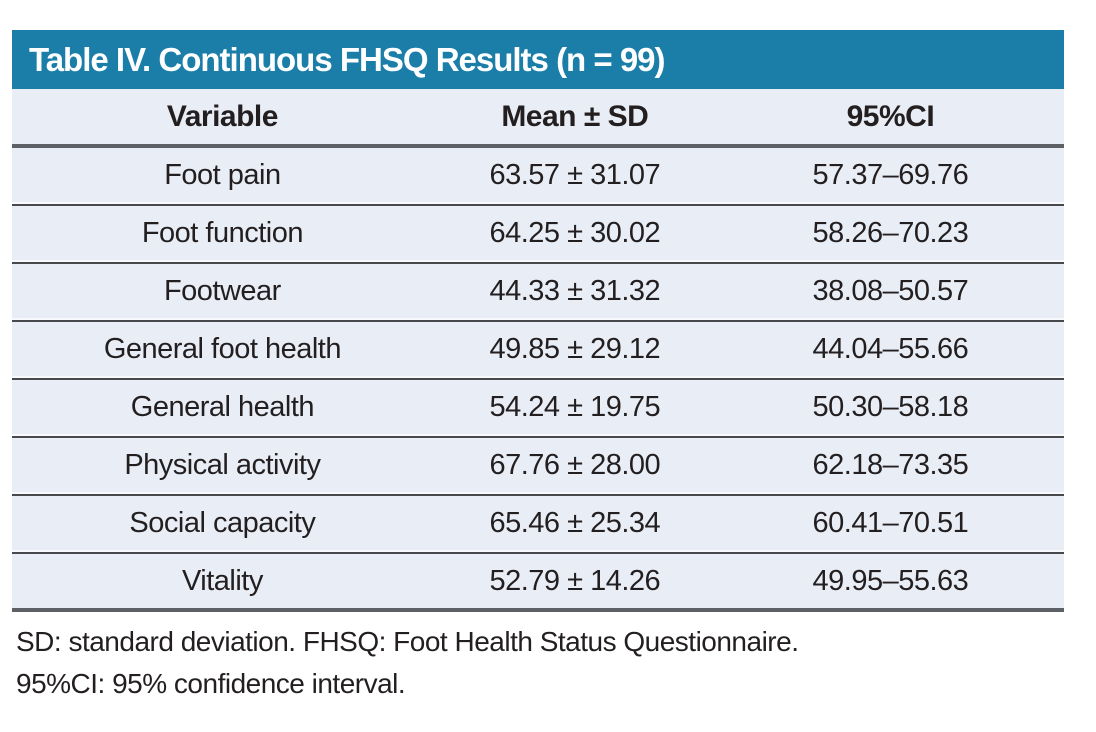 Image resolution: width=1096 pixels, height=732 pixels. What do you see at coordinates (575, 290) in the screenshot?
I see `mean-sd-cell: 44.33 ± 31.32` at bounding box center [575, 290].